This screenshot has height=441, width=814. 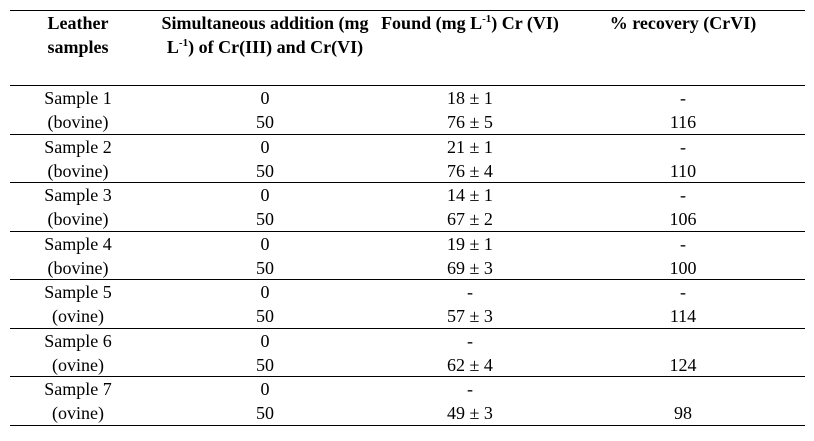 I want to click on table-cell: 116, so click(x=683, y=122).